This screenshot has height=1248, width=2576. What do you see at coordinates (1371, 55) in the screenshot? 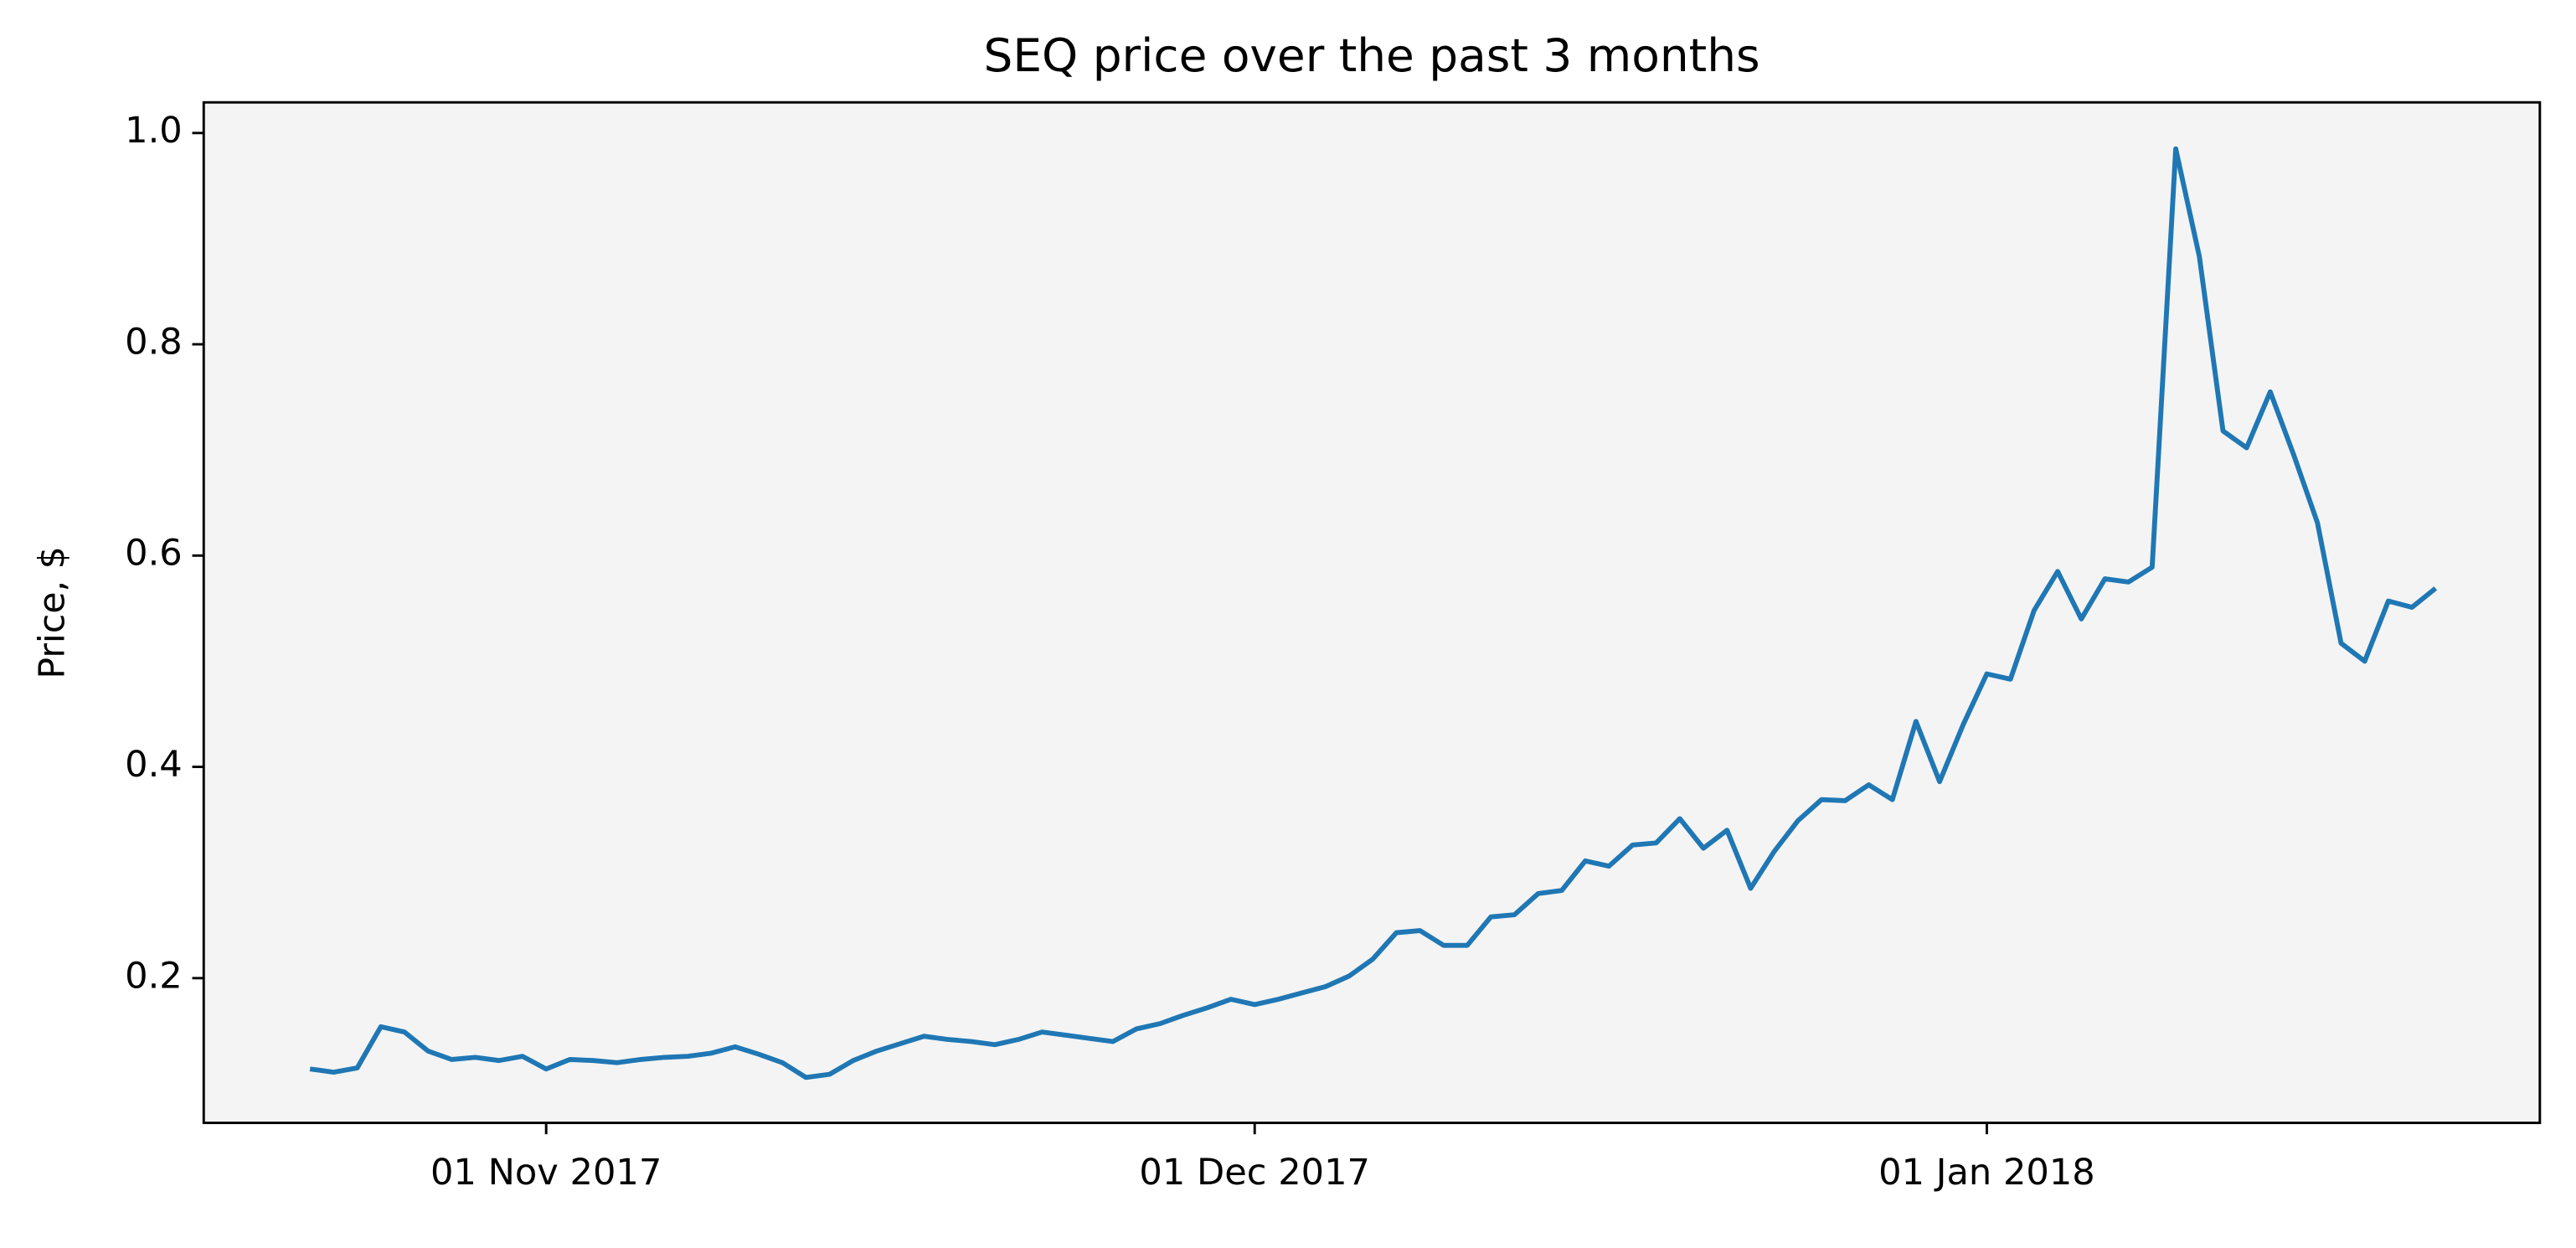
I see `chart-title: SEQ price over the past 3 months` at bounding box center [1371, 55].